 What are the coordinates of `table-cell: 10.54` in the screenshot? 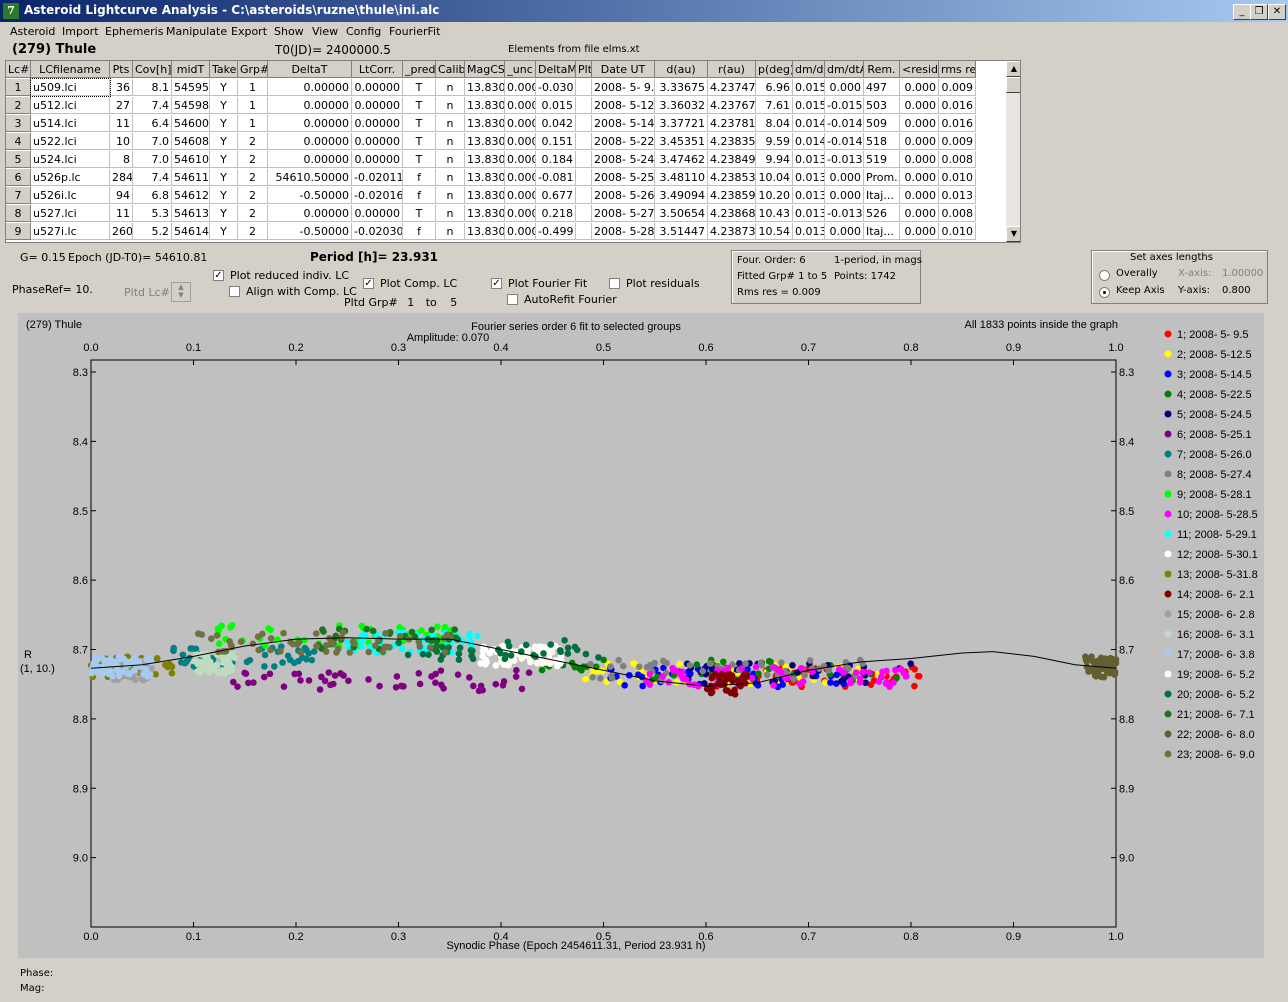 It's located at (774, 231).